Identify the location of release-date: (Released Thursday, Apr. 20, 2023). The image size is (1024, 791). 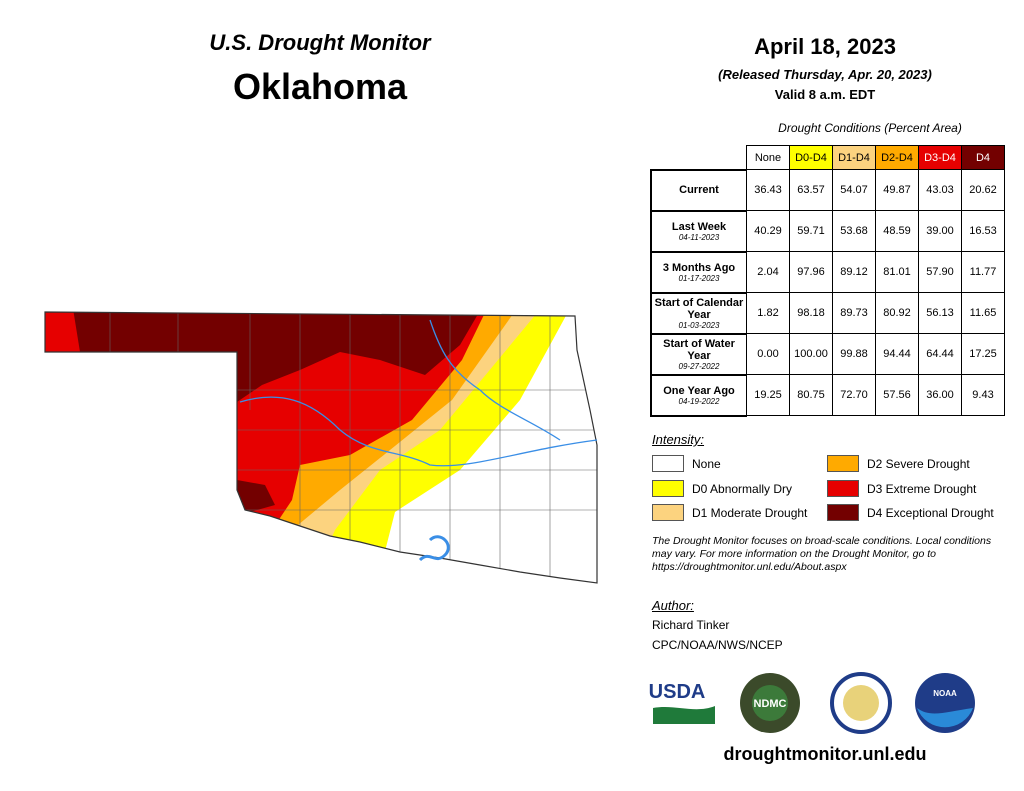
(825, 74).